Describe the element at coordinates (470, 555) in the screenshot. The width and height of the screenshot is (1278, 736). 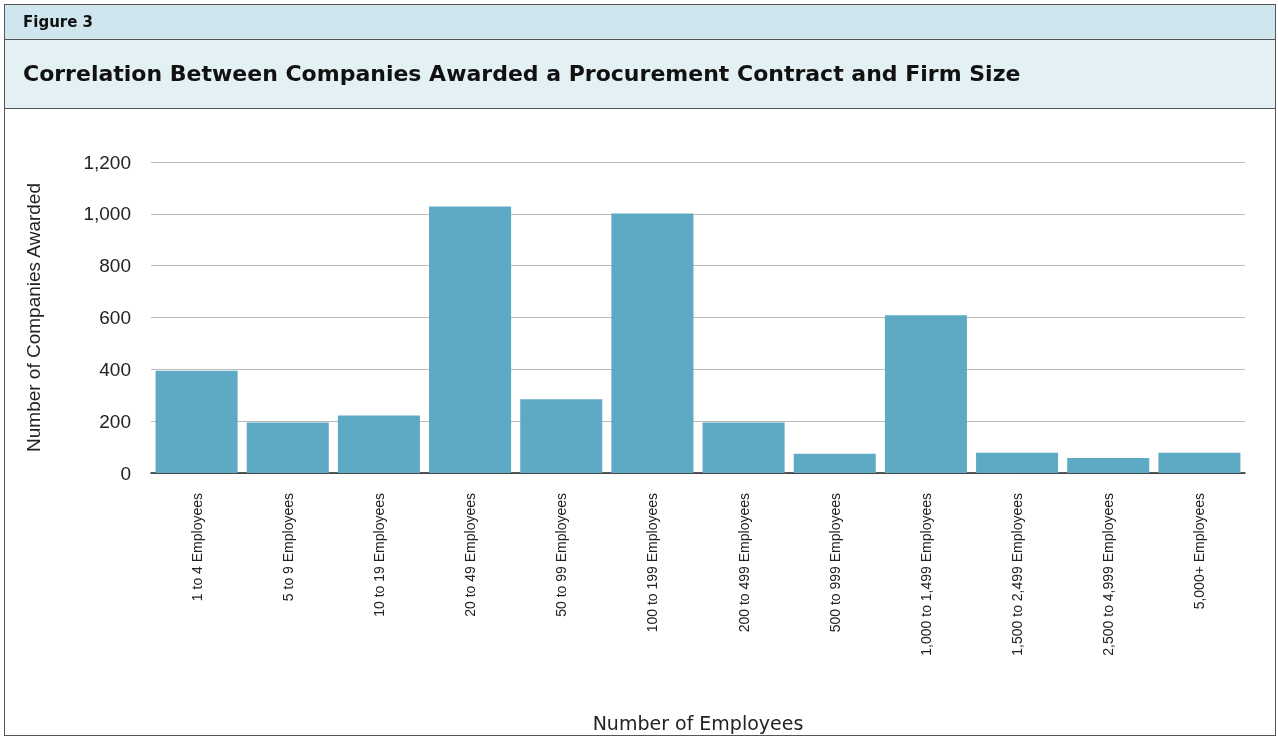
I see `x-tick-label: 20 to 49 Employees` at that location.